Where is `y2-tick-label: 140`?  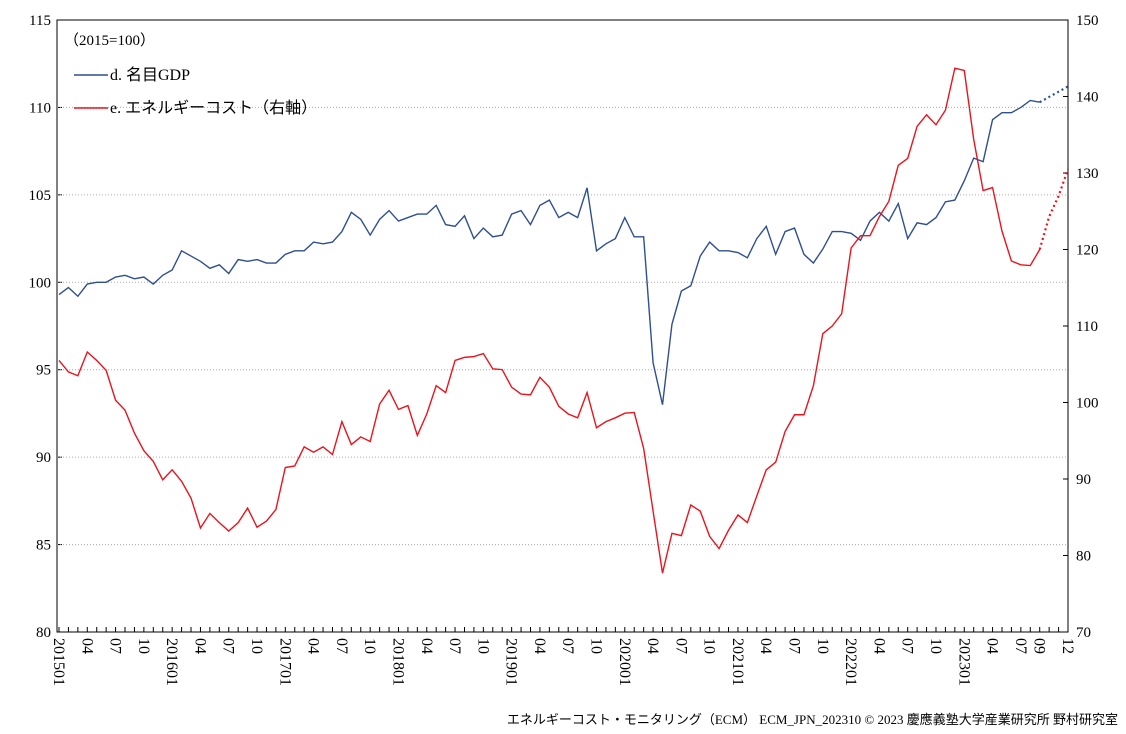 y2-tick-label: 140 is located at coordinates (1087, 98).